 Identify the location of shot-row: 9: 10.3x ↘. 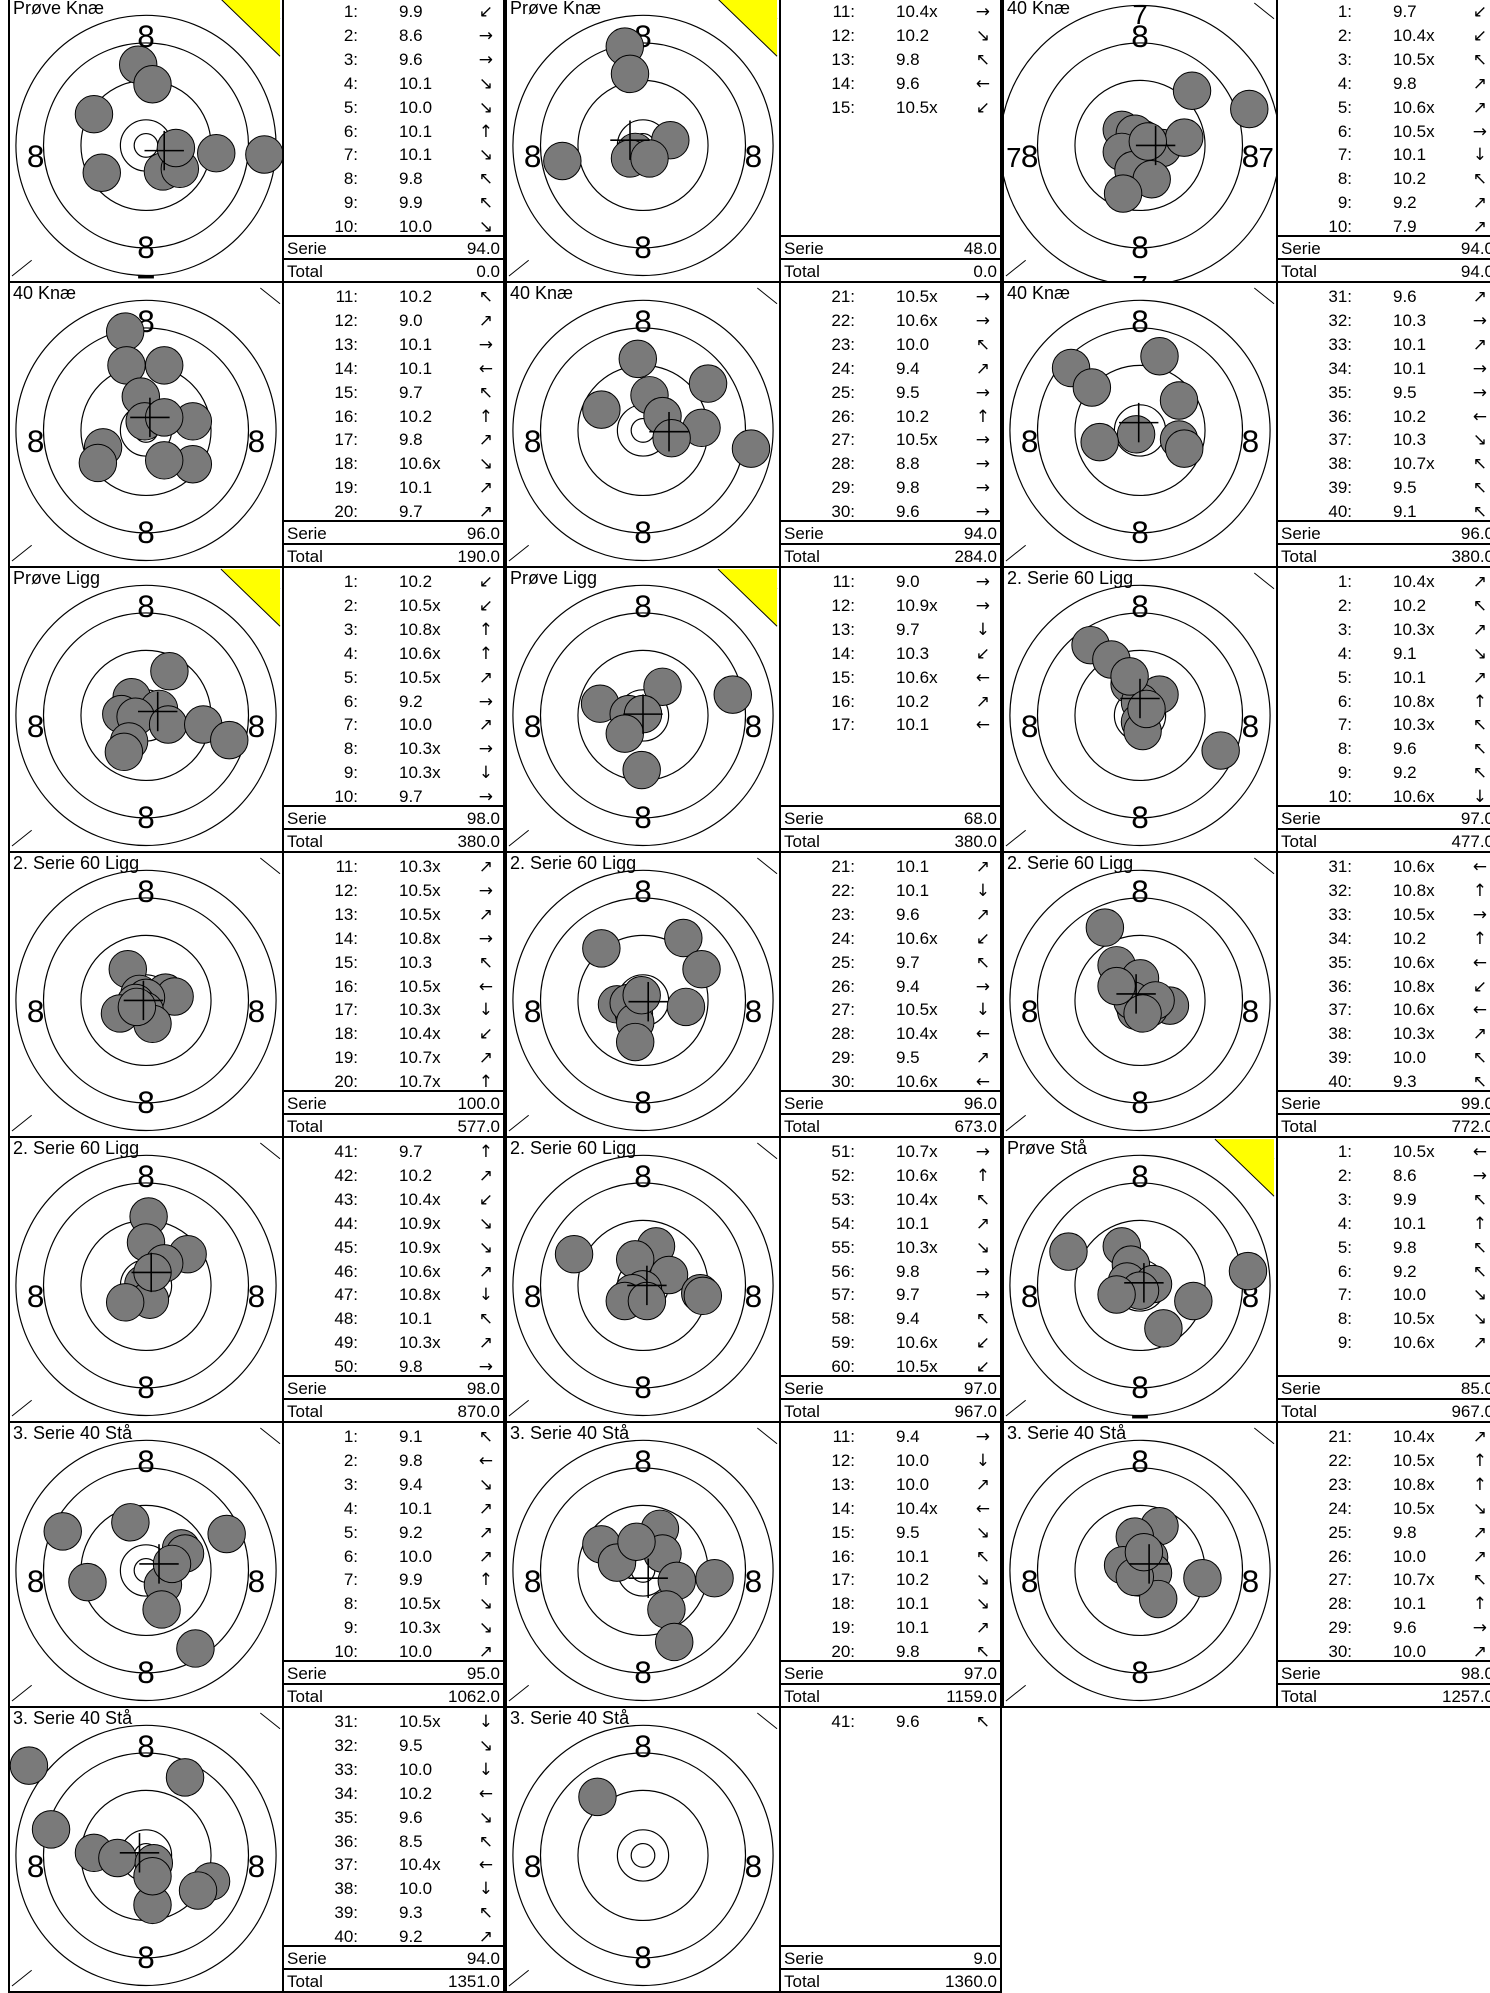
(393, 1628).